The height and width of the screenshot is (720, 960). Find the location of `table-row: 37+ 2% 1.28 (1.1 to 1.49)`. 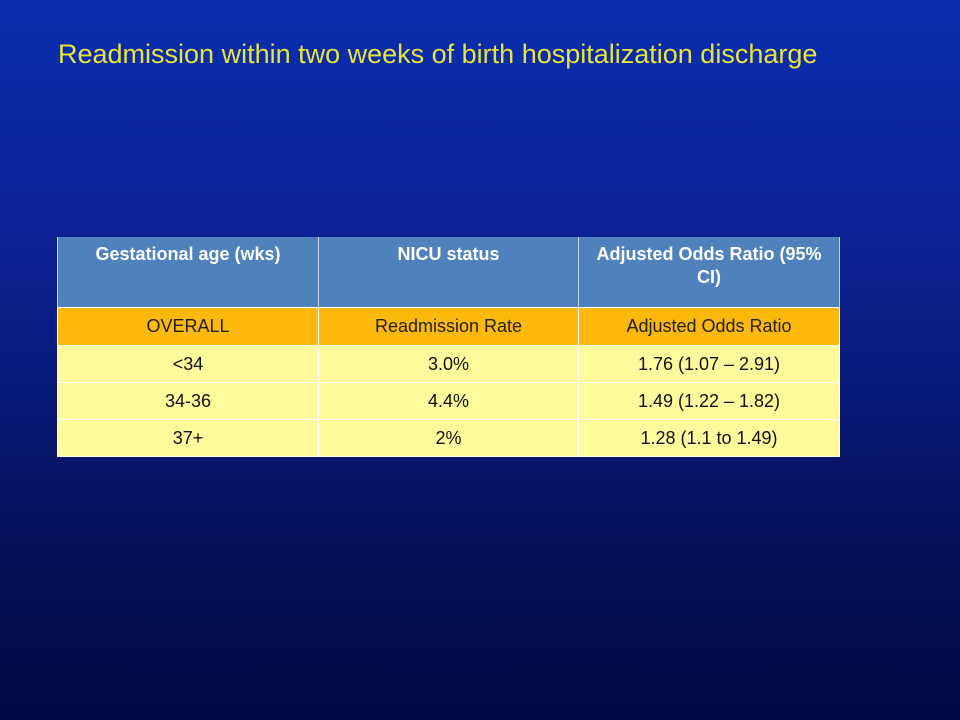

table-row: 37+ 2% 1.28 (1.1 to 1.49) is located at coordinates (448, 438).